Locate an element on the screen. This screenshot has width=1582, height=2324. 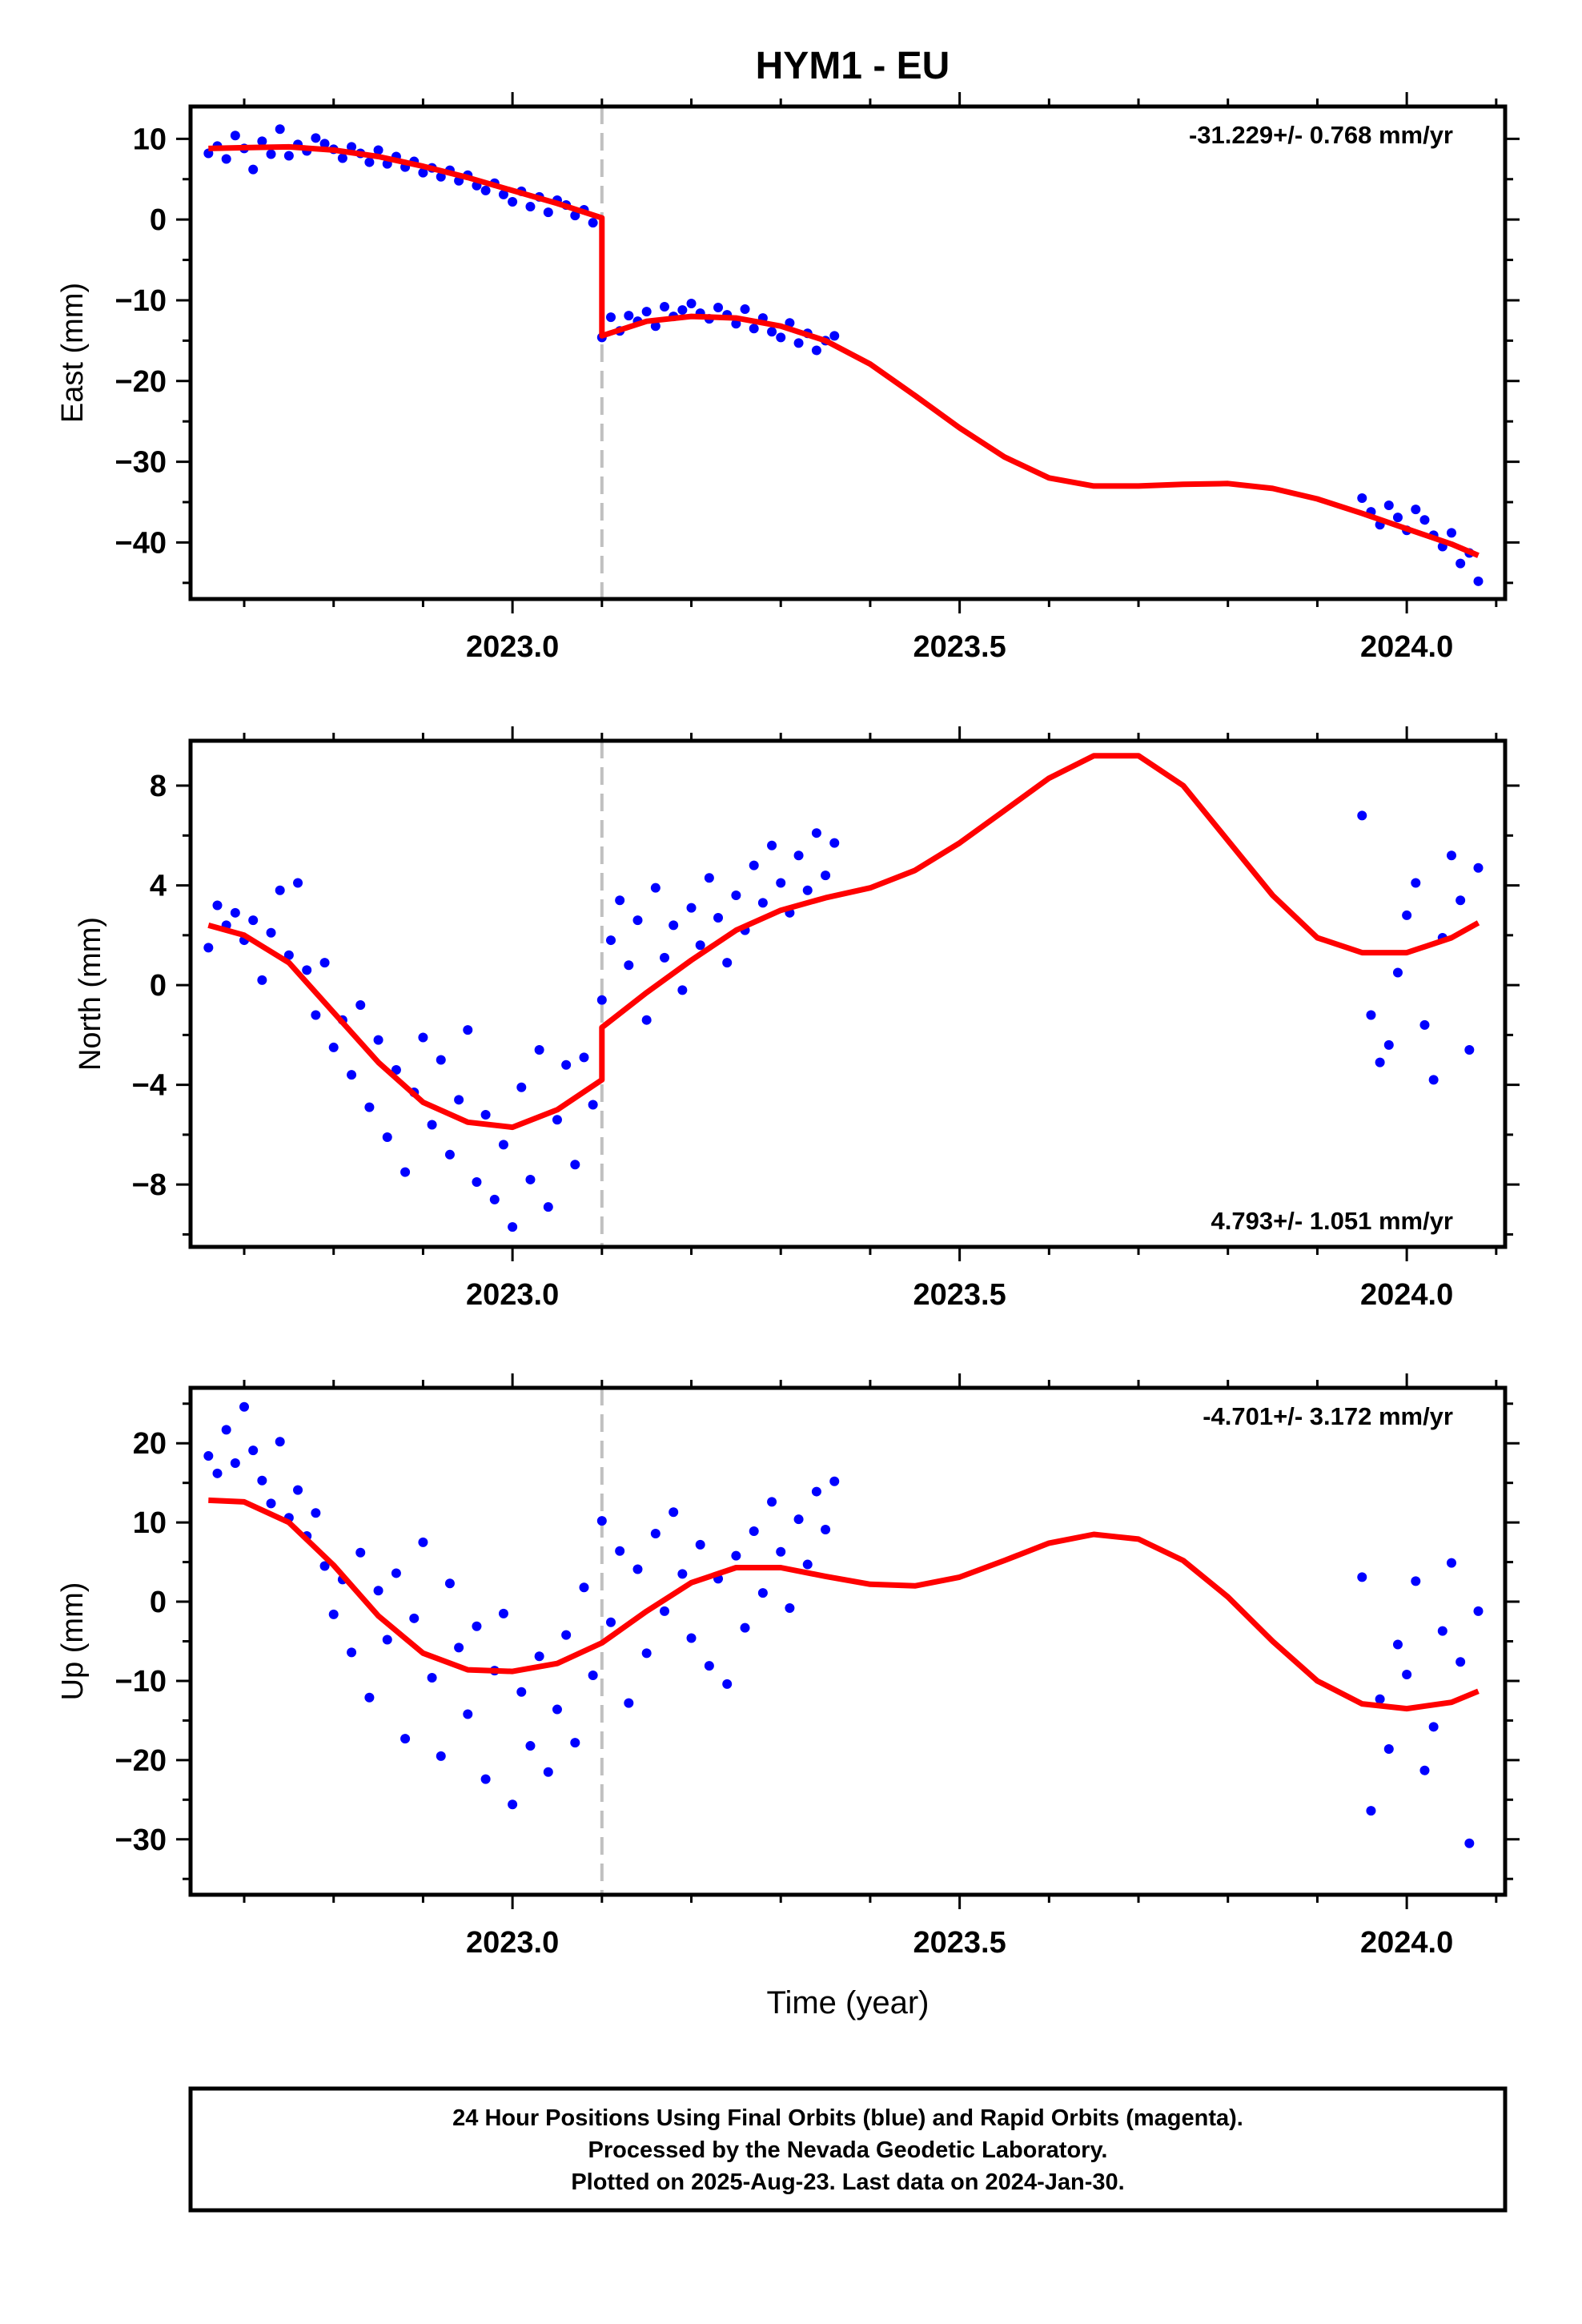
up-xtick-label: 2023.0 is located at coordinates (512, 1943).